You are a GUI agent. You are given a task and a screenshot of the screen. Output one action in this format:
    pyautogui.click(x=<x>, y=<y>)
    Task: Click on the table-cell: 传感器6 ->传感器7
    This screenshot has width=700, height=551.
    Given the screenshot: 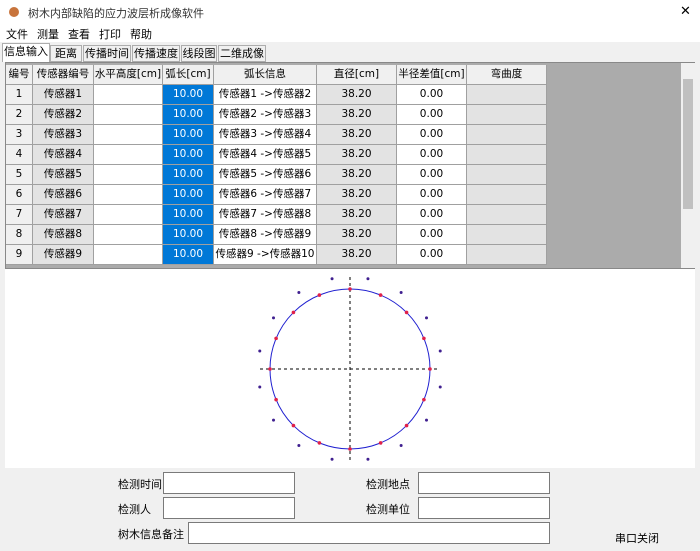 What is the action you would take?
    pyautogui.click(x=265, y=195)
    